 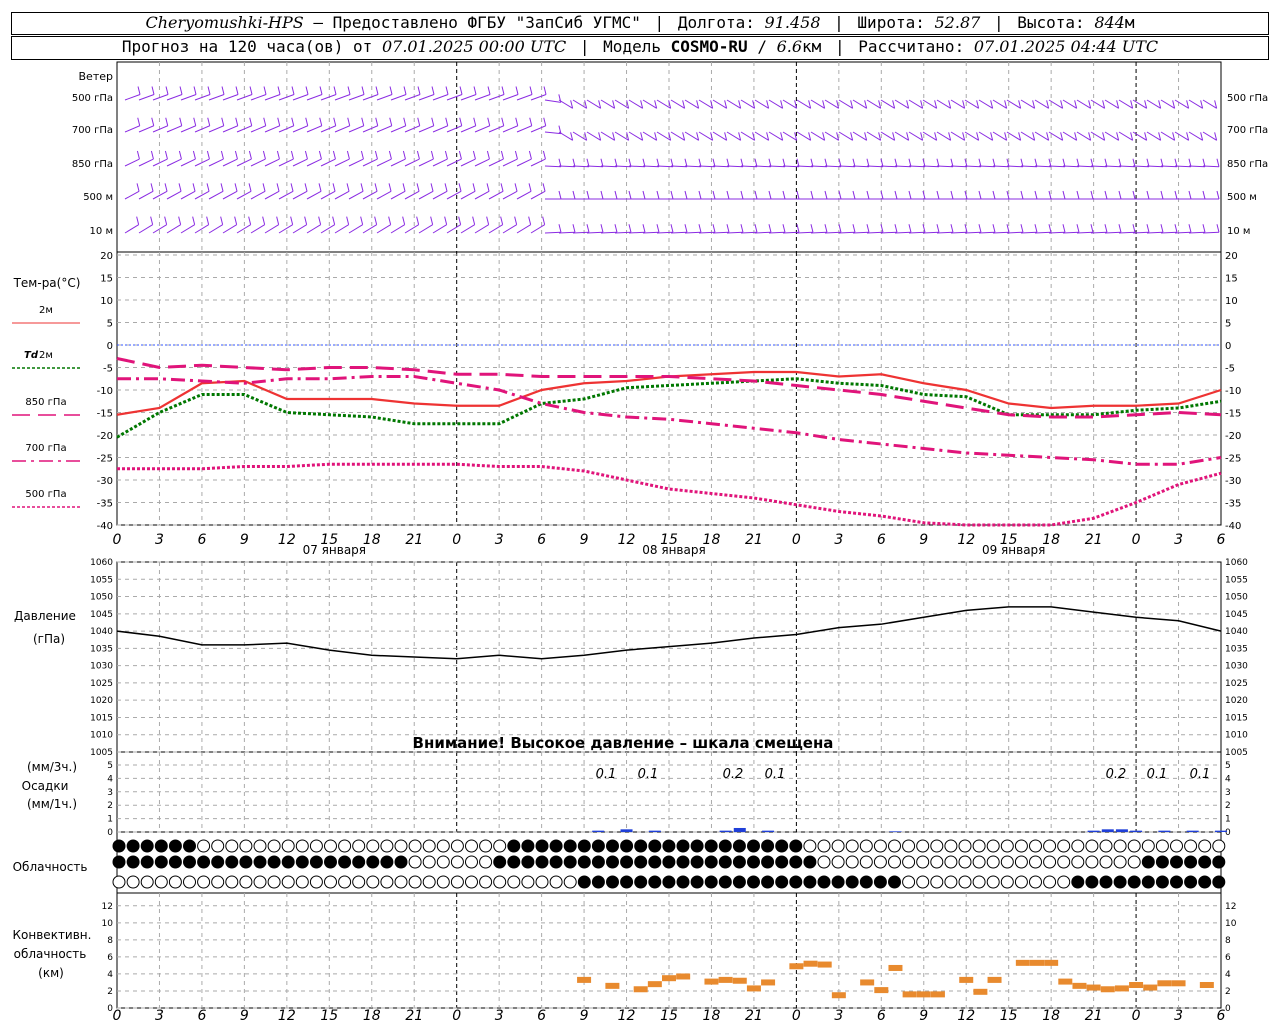 I want to click on conv-title-2: облачность, so click(x=50, y=954).